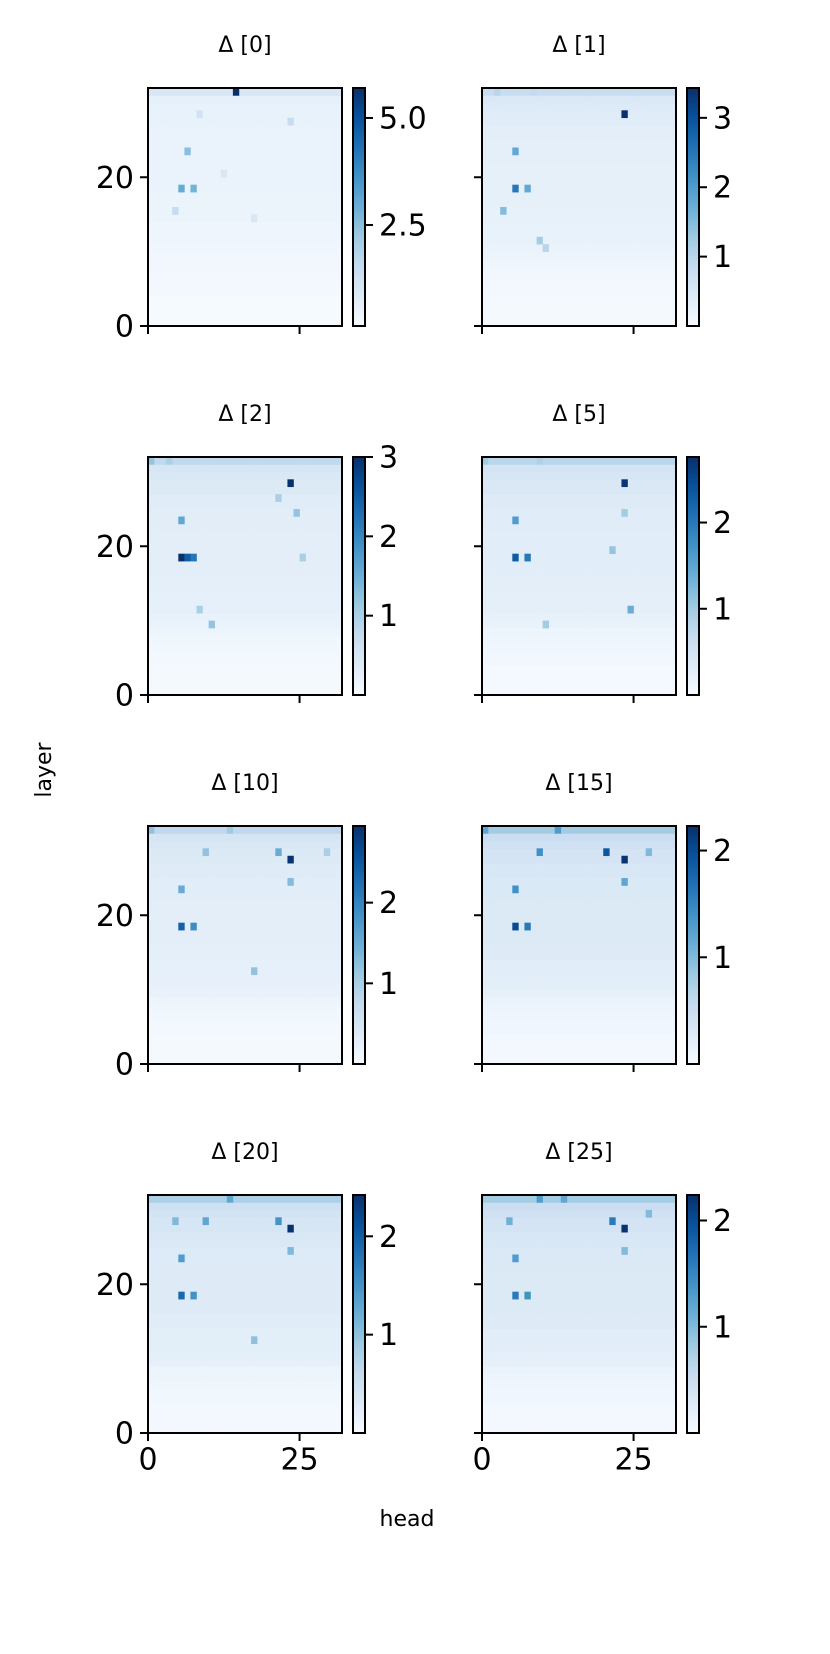 This screenshot has width=830, height=1654. Describe the element at coordinates (388, 537) in the screenshot. I see `colorbar-tick-label: 2` at that location.